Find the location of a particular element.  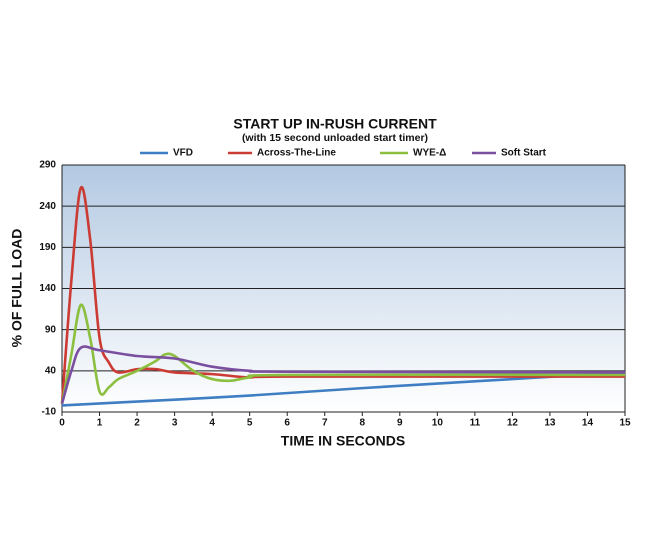

x-tick-label: 9 is located at coordinates (400, 423).